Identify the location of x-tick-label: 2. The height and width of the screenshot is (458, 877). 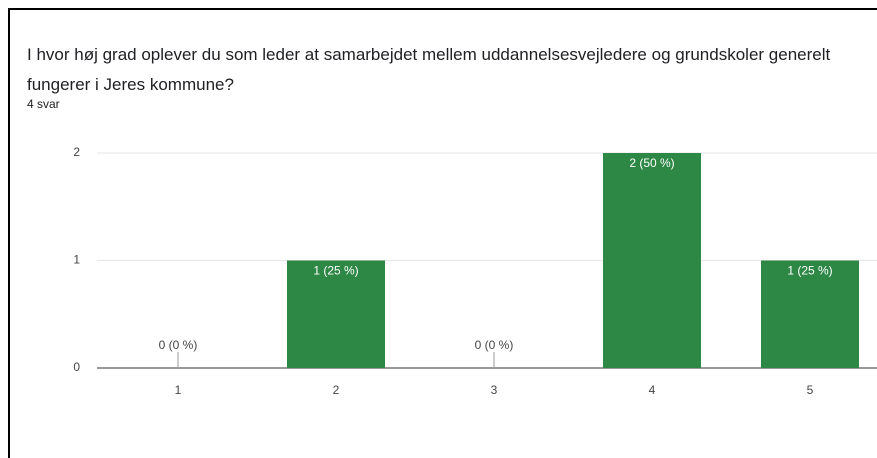
(336, 390).